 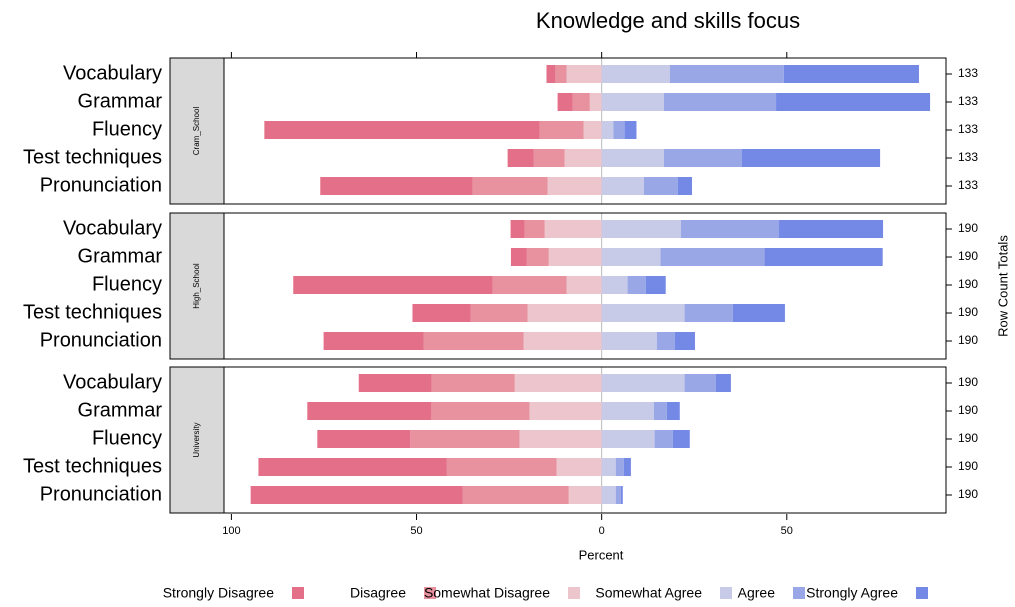 I want to click on x-tick-label: 100, so click(x=231, y=531).